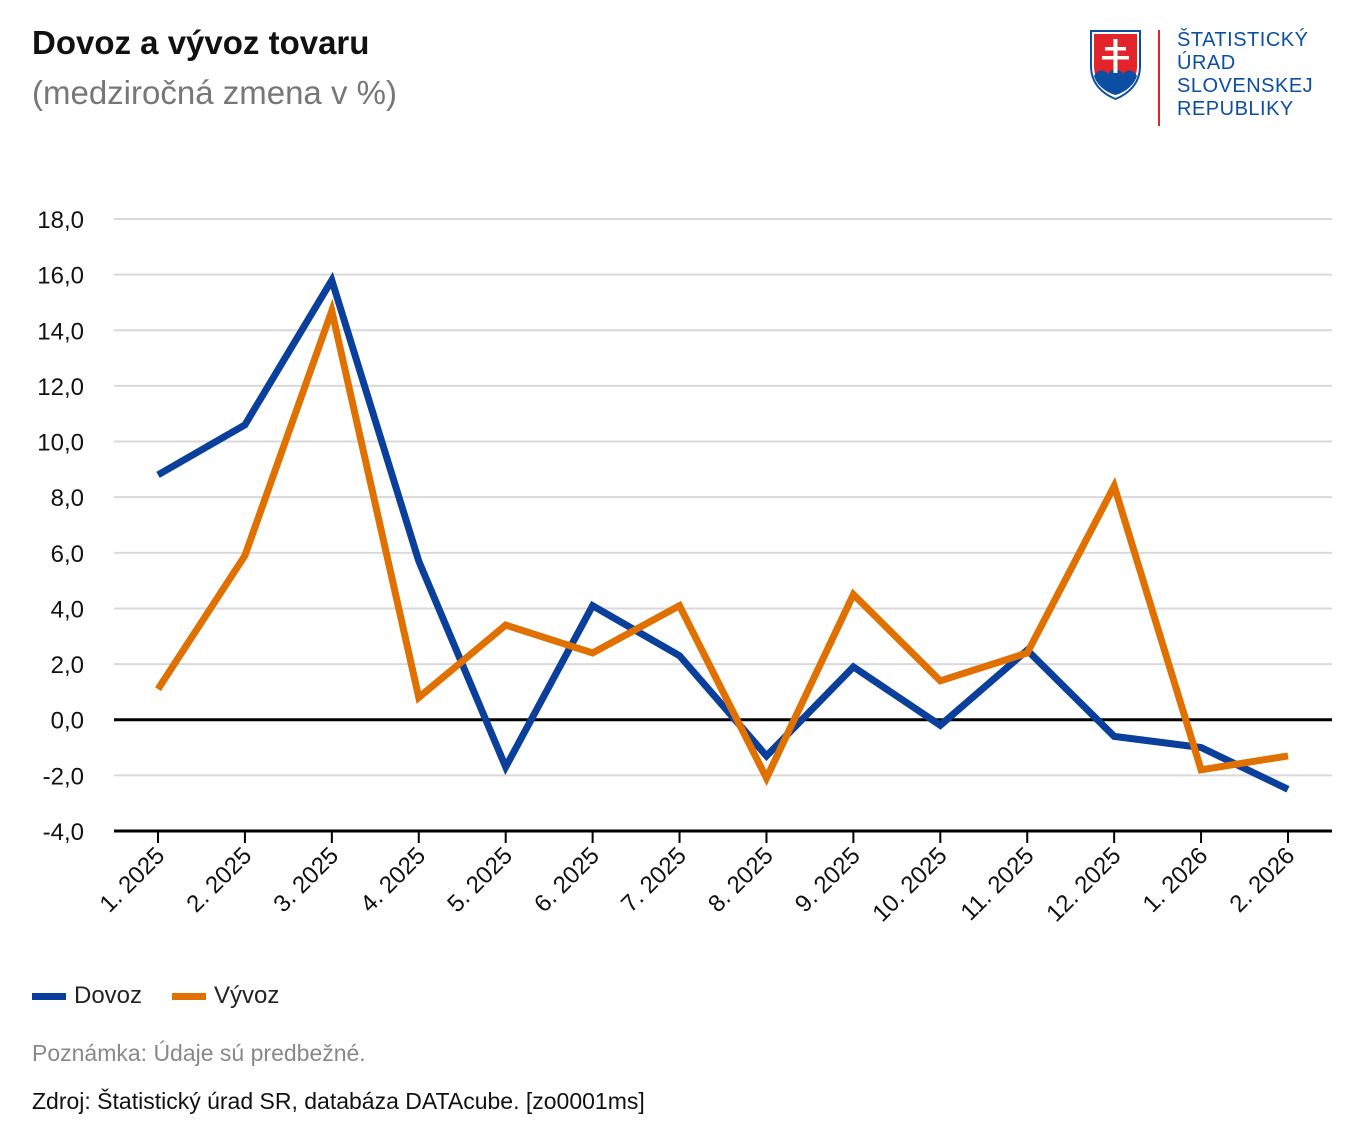 The height and width of the screenshot is (1140, 1362). What do you see at coordinates (1245, 86) in the screenshot?
I see `logo-line: SLOVENSKEJ` at bounding box center [1245, 86].